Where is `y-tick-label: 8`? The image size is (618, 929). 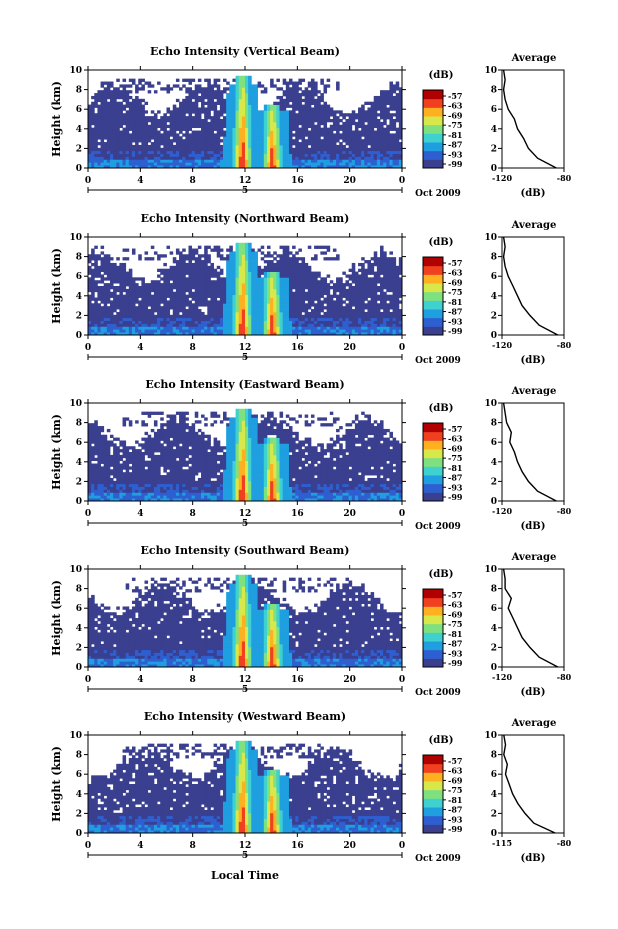
y-tick-label: 8 is located at coordinates (79, 91).